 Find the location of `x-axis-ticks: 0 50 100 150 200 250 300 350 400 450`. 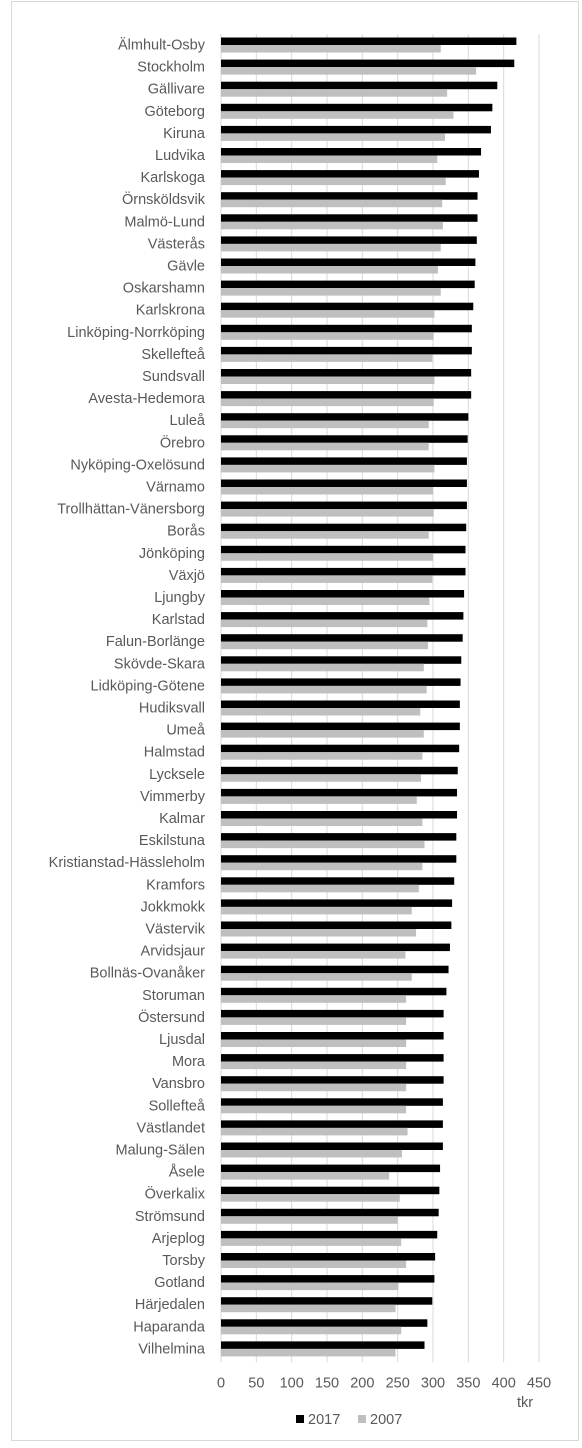

x-axis-ticks: 0 50 100 150 200 250 300 350 400 450 is located at coordinates (384, 1383).